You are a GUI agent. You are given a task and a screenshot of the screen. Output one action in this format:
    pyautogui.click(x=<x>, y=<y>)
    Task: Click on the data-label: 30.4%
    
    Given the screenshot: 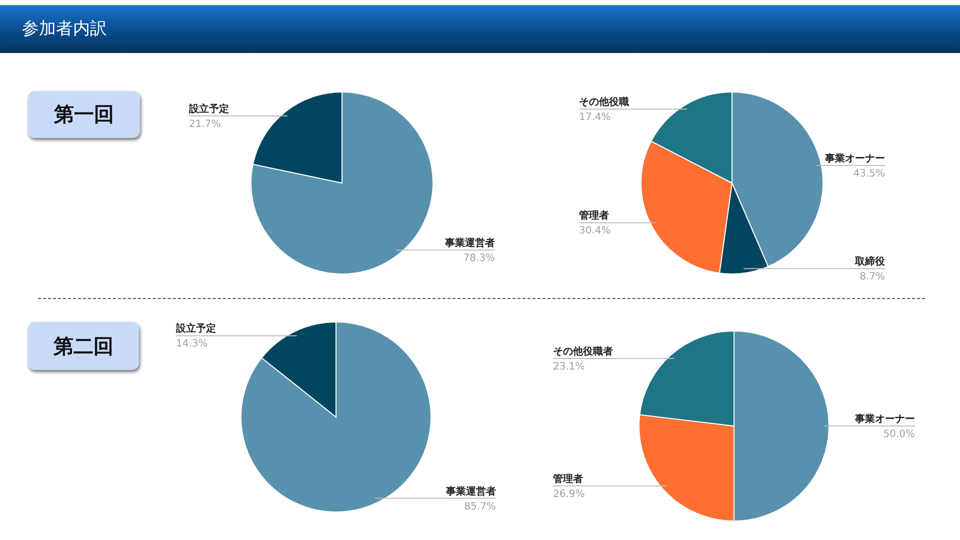 What is the action you would take?
    pyautogui.click(x=595, y=231)
    